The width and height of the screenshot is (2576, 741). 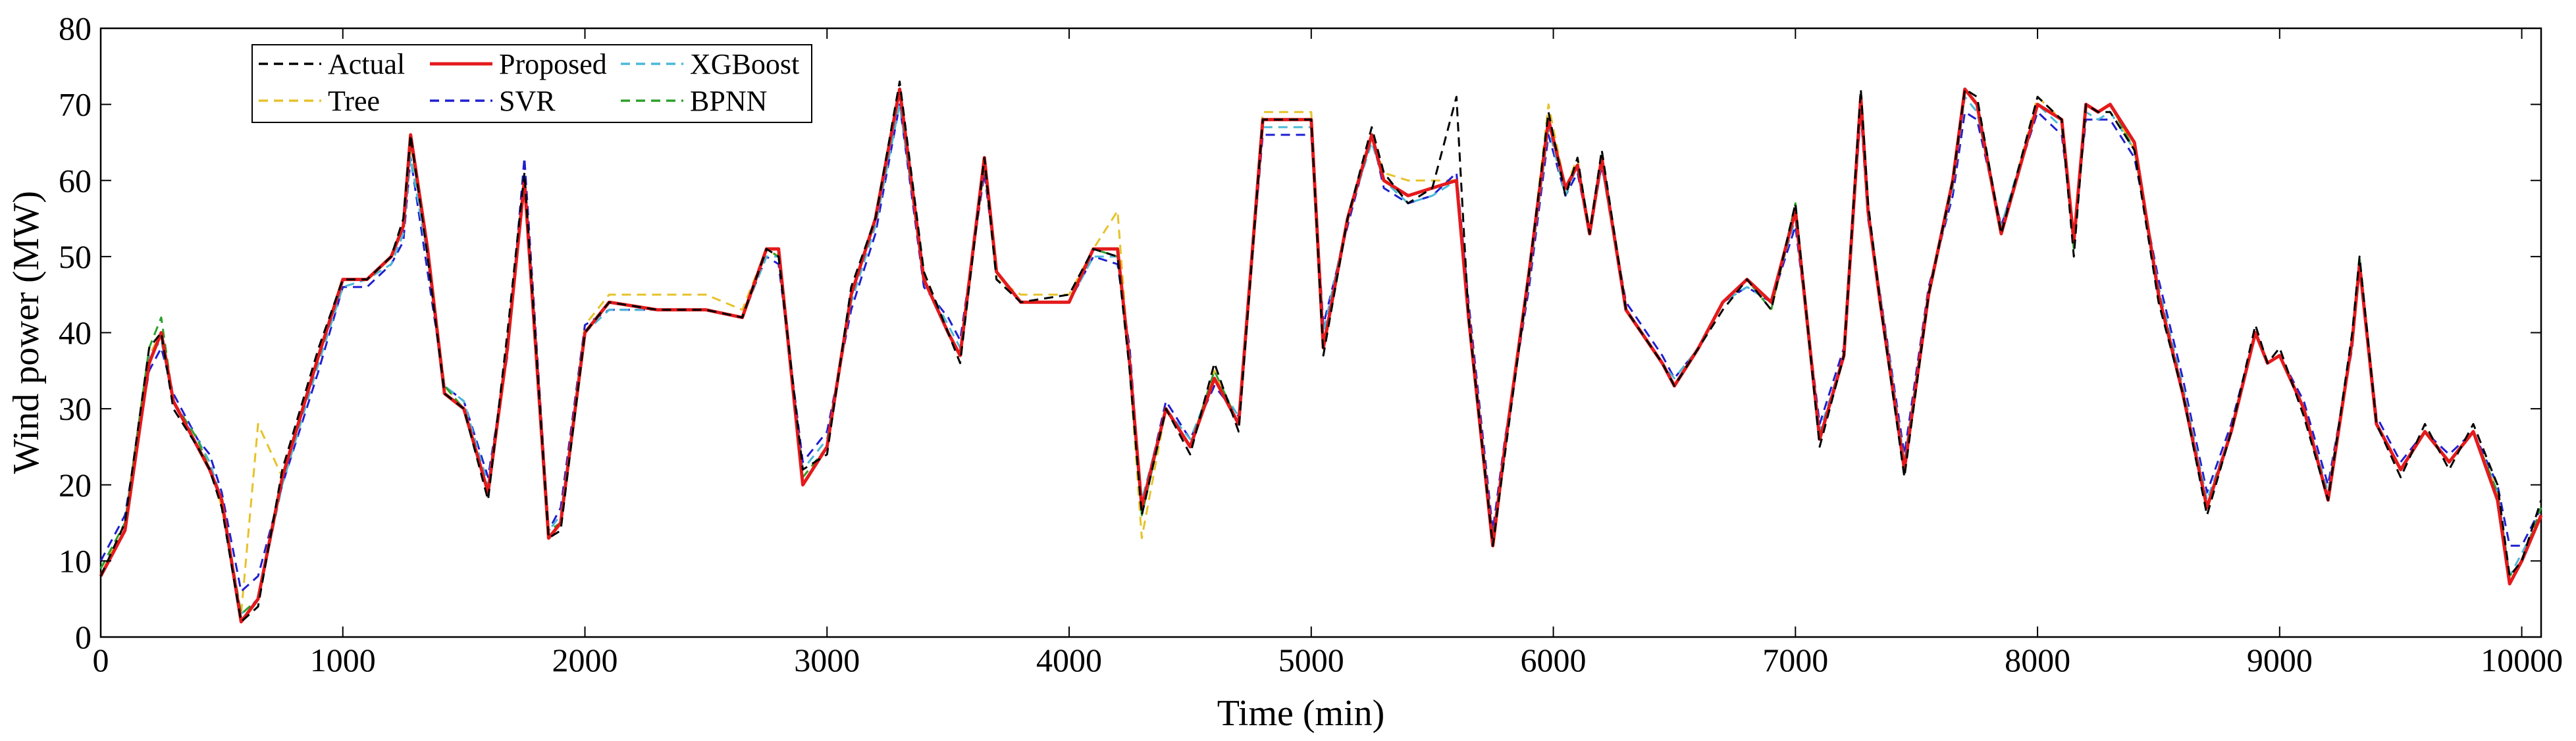 I want to click on legend-label-svr: SVR, so click(x=527, y=101).